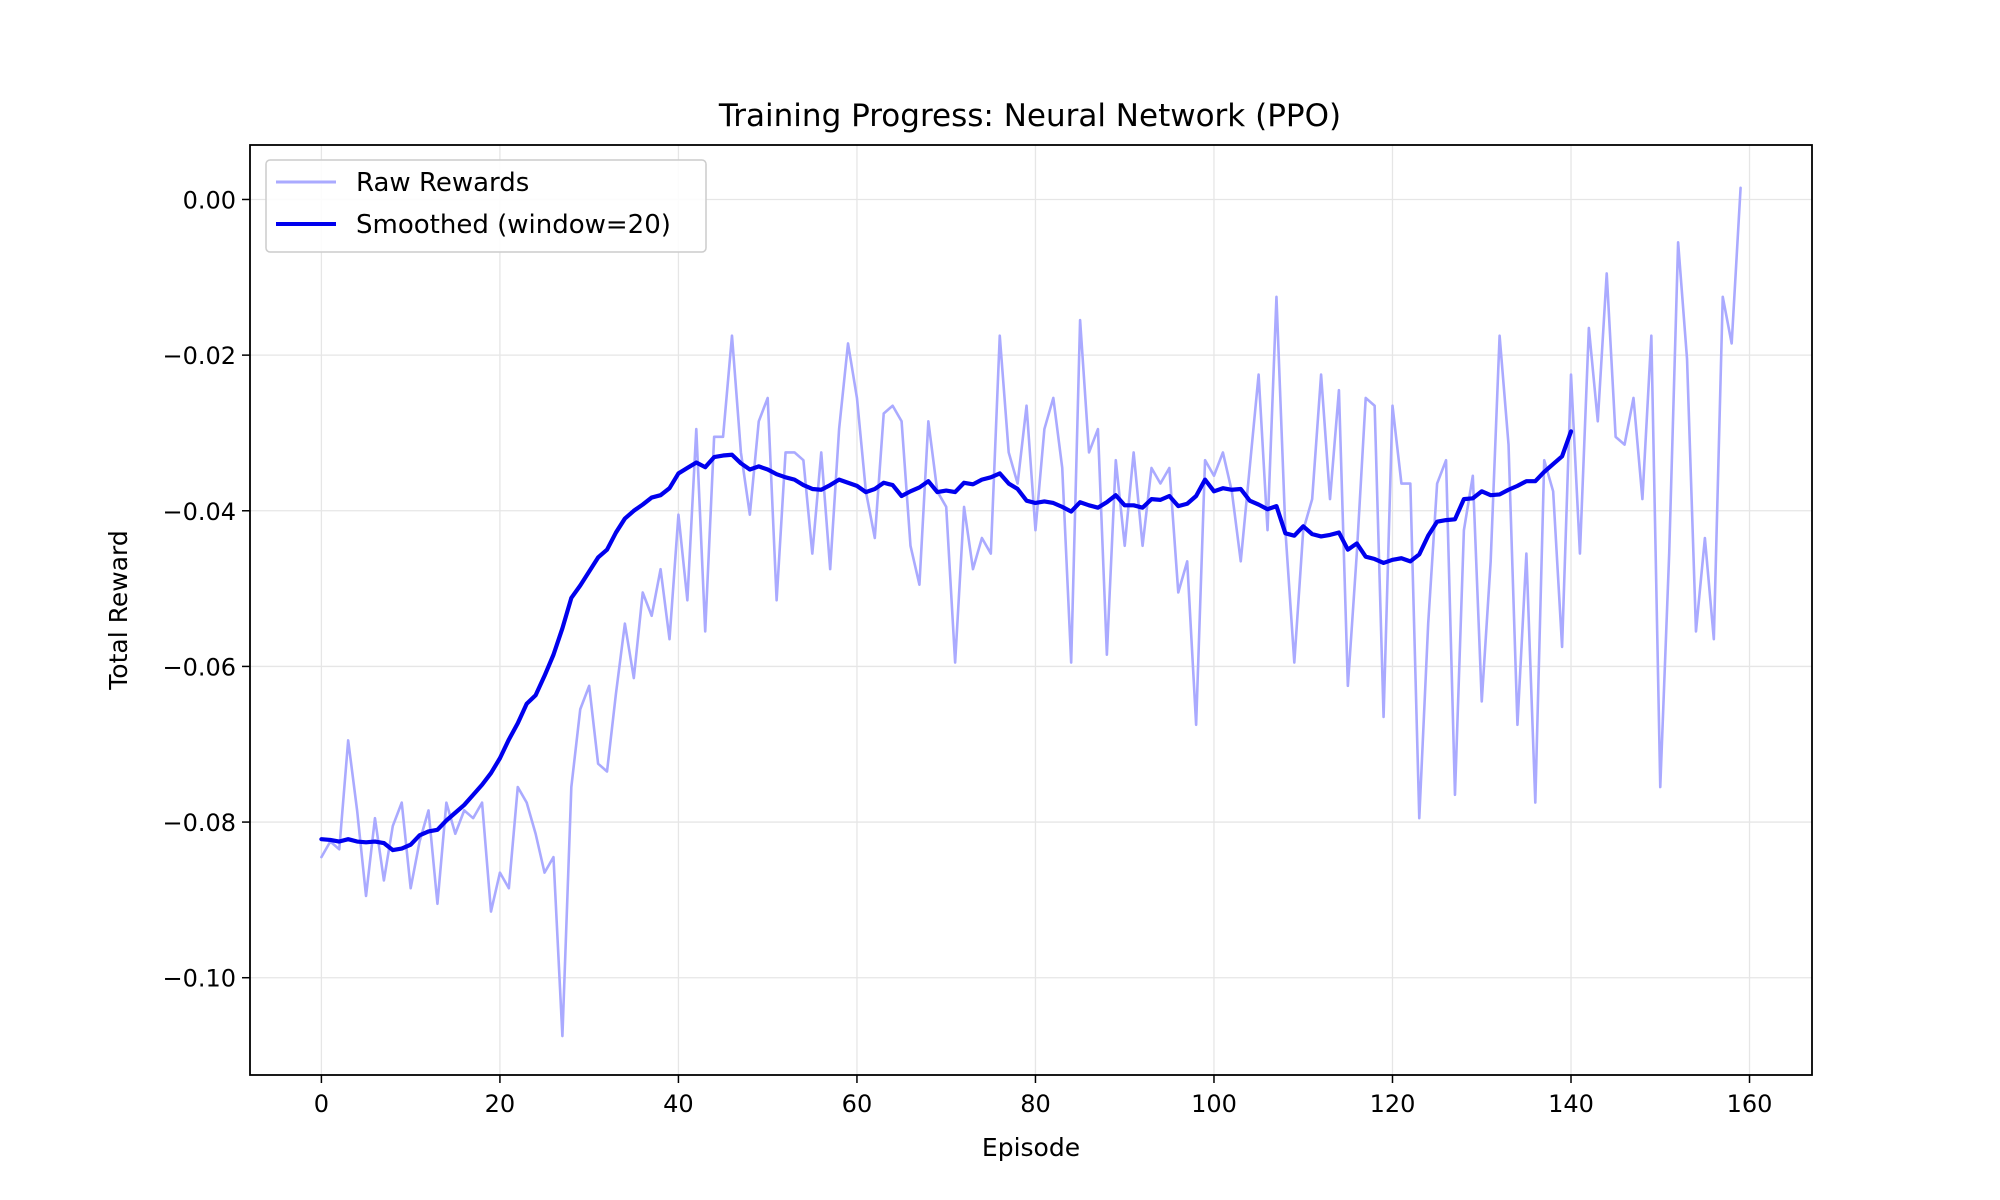 The height and width of the screenshot is (1200, 2000). I want to click on y-tick-label: 0.00, so click(209, 200).